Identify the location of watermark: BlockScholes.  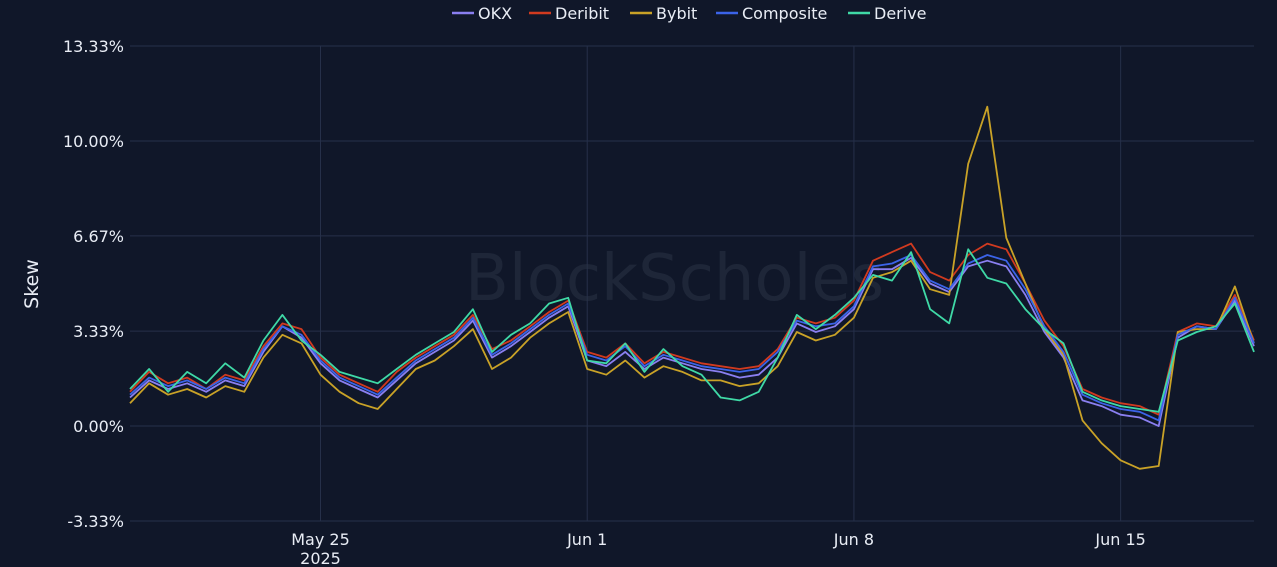
(674, 279).